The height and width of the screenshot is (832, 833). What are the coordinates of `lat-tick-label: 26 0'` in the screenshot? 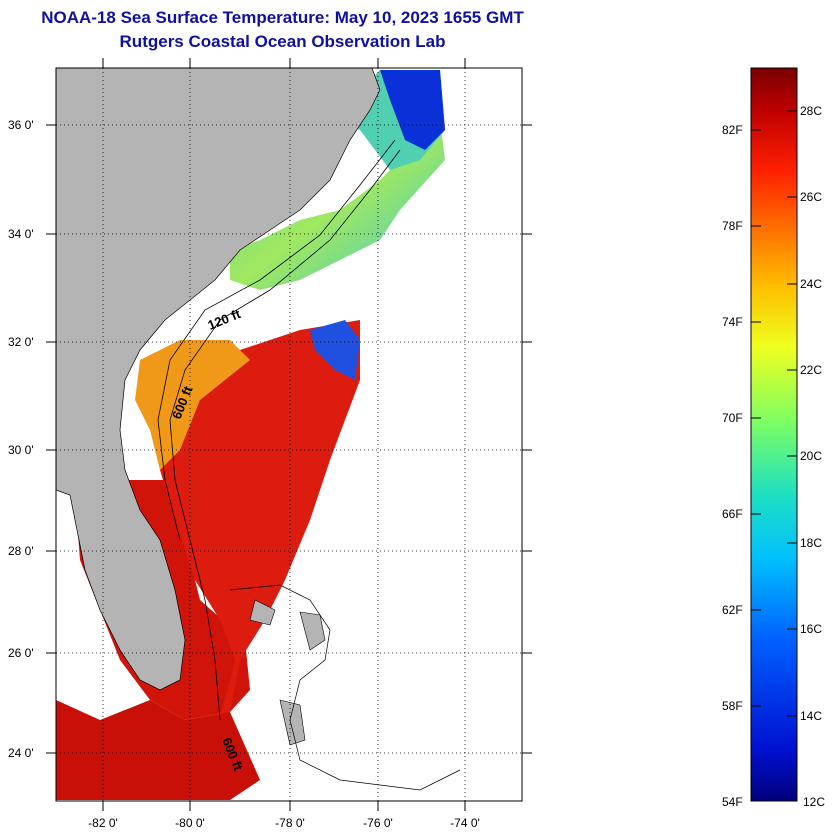 It's located at (21, 653).